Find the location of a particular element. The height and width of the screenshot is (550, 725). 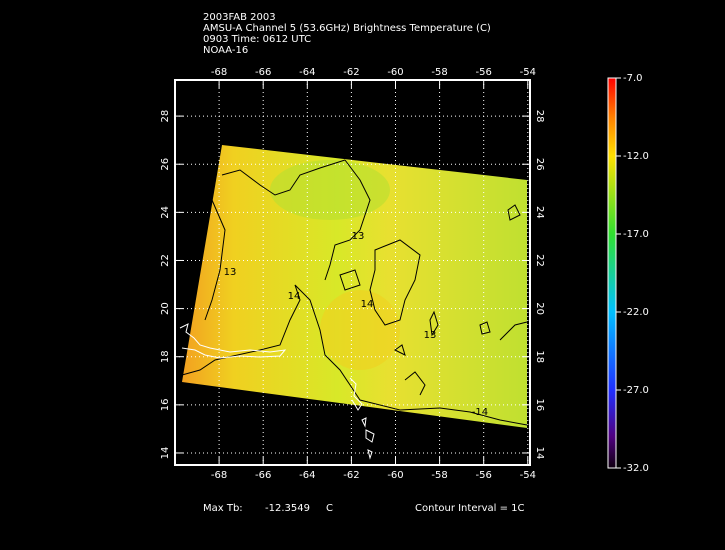

contour-interval: Contour Interval = 1C is located at coordinates (470, 508).